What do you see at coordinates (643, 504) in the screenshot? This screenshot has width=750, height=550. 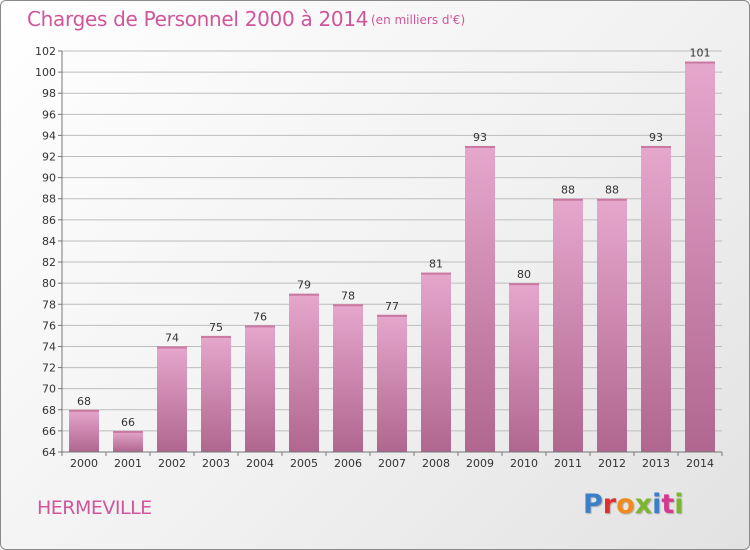 I see `logo-letter: x` at bounding box center [643, 504].